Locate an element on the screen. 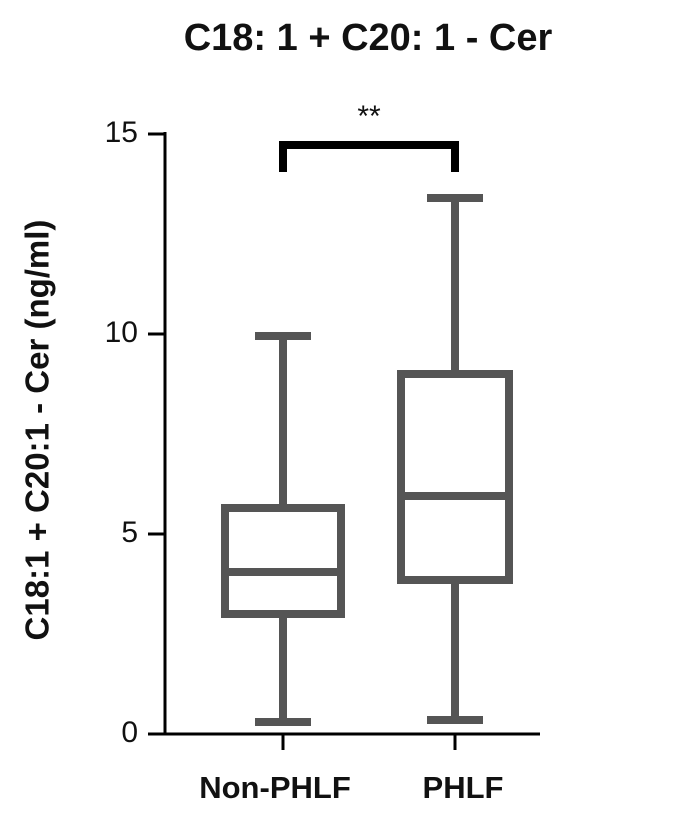 The image size is (691, 819). x-tick-label: PHLF is located at coordinates (463, 787).